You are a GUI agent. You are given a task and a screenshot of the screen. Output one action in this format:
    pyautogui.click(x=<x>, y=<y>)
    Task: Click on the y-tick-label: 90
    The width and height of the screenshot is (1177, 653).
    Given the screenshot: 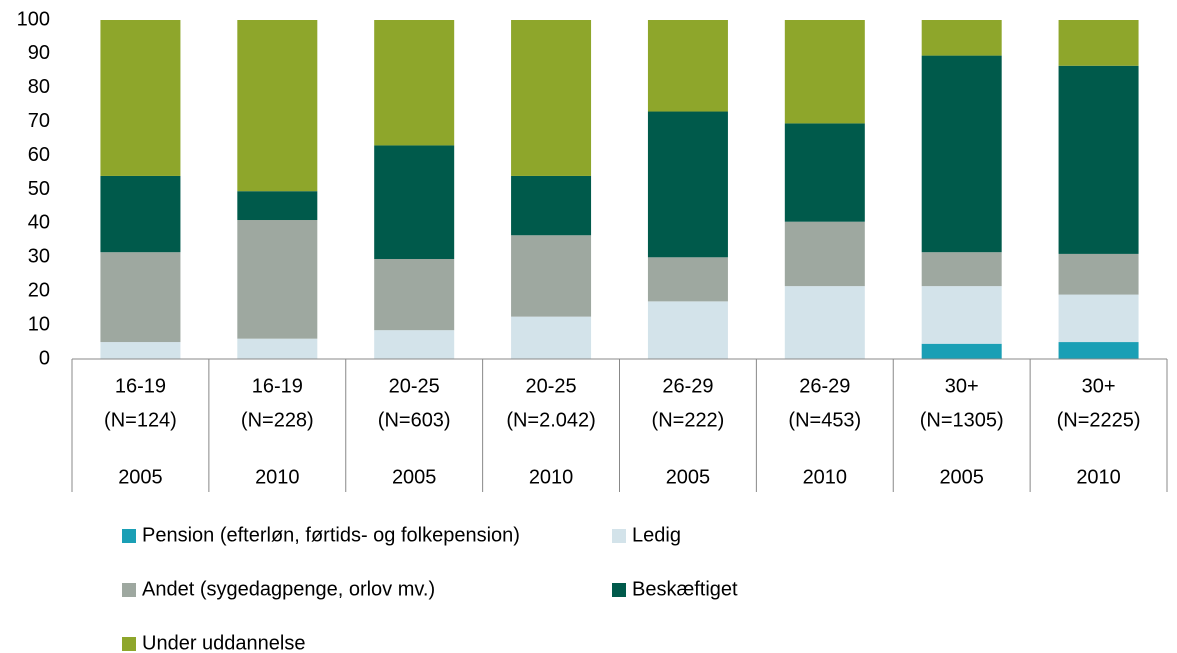 What is the action you would take?
    pyautogui.click(x=39, y=53)
    